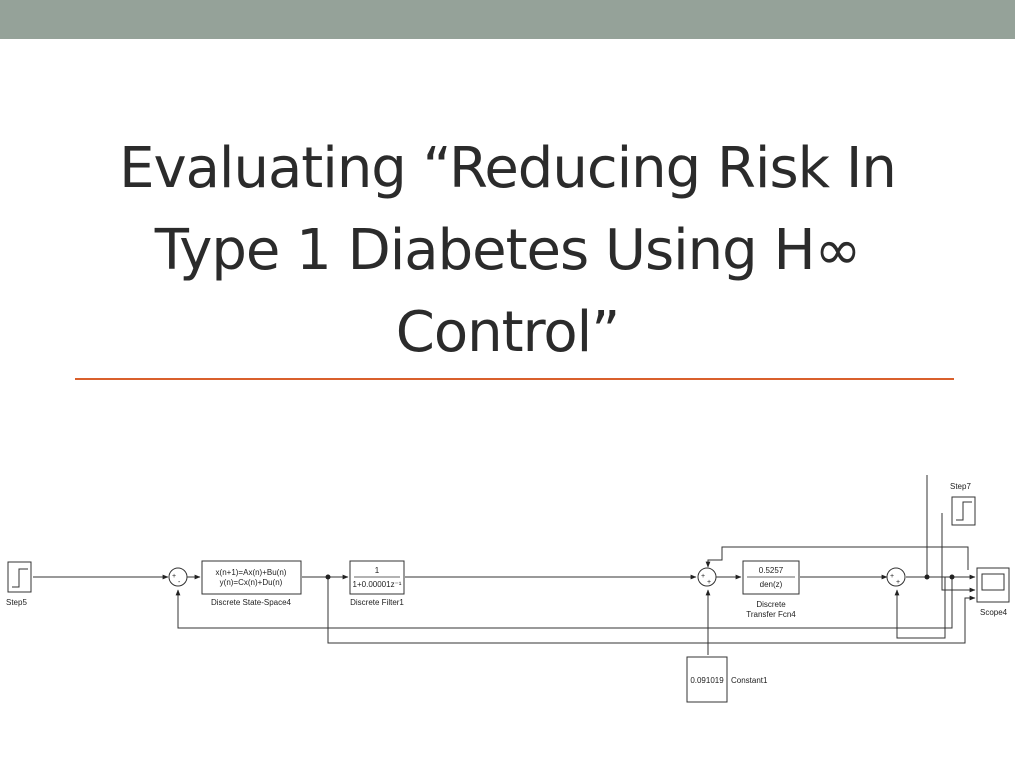 The height and width of the screenshot is (767, 1015). Describe the element at coordinates (994, 612) in the screenshot. I see `scope-label: Scope4` at that location.